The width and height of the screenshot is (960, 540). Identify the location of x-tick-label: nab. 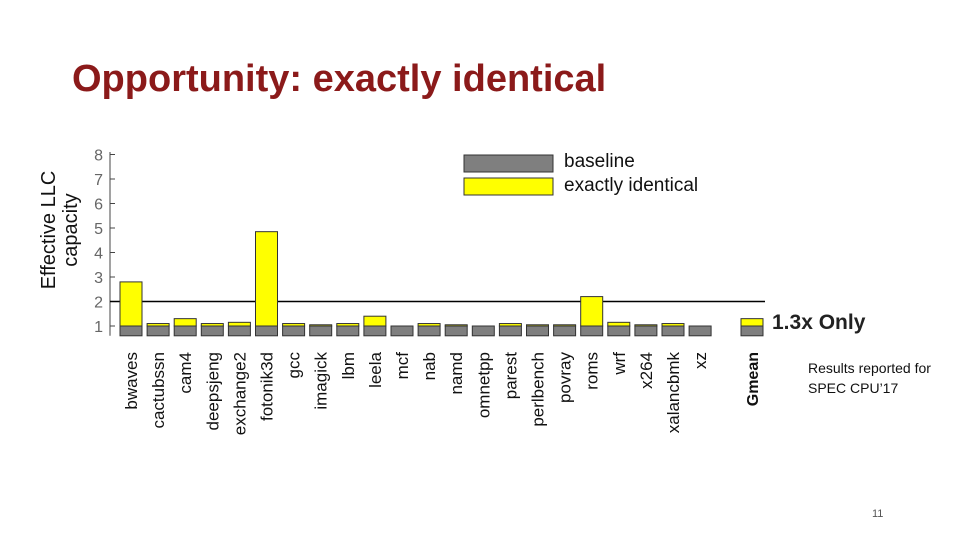
(429, 366).